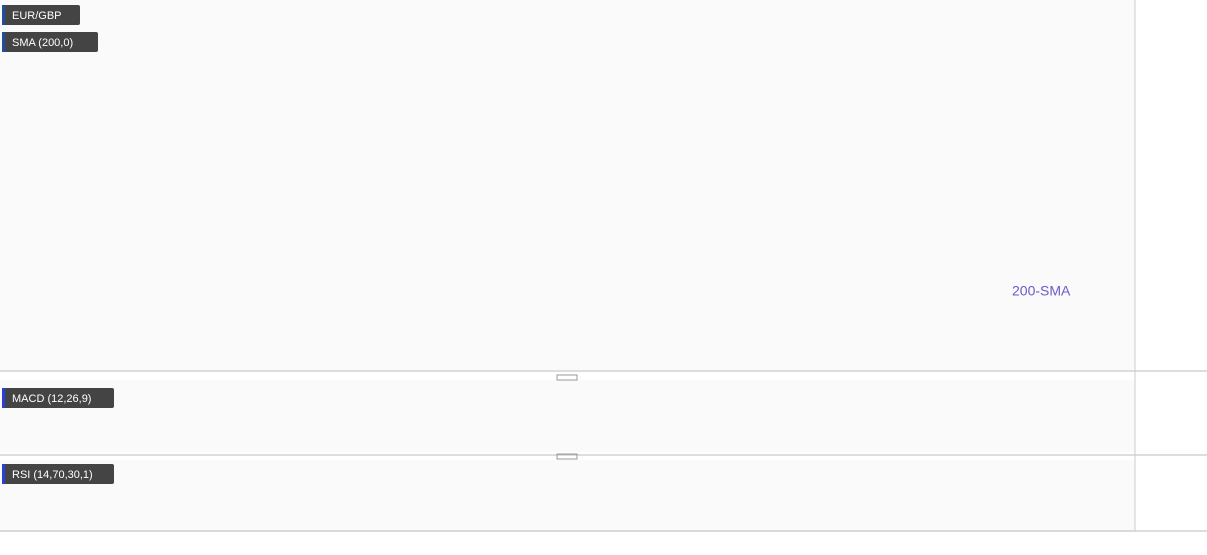 The width and height of the screenshot is (1207, 555). Describe the element at coordinates (52, 475) in the screenshot. I see `rsi-label: RSI (14,70,30,1)` at that location.